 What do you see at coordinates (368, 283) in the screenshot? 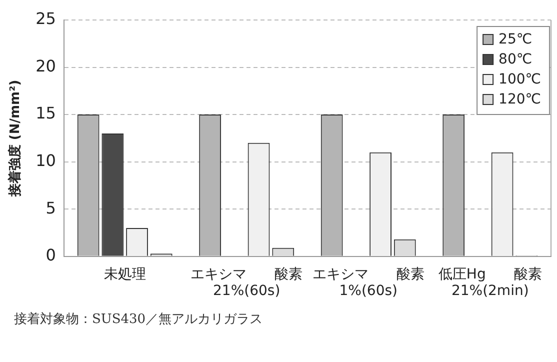
I see `x-tick-label: エキシマ 酸素 1%(60s)` at bounding box center [368, 283].